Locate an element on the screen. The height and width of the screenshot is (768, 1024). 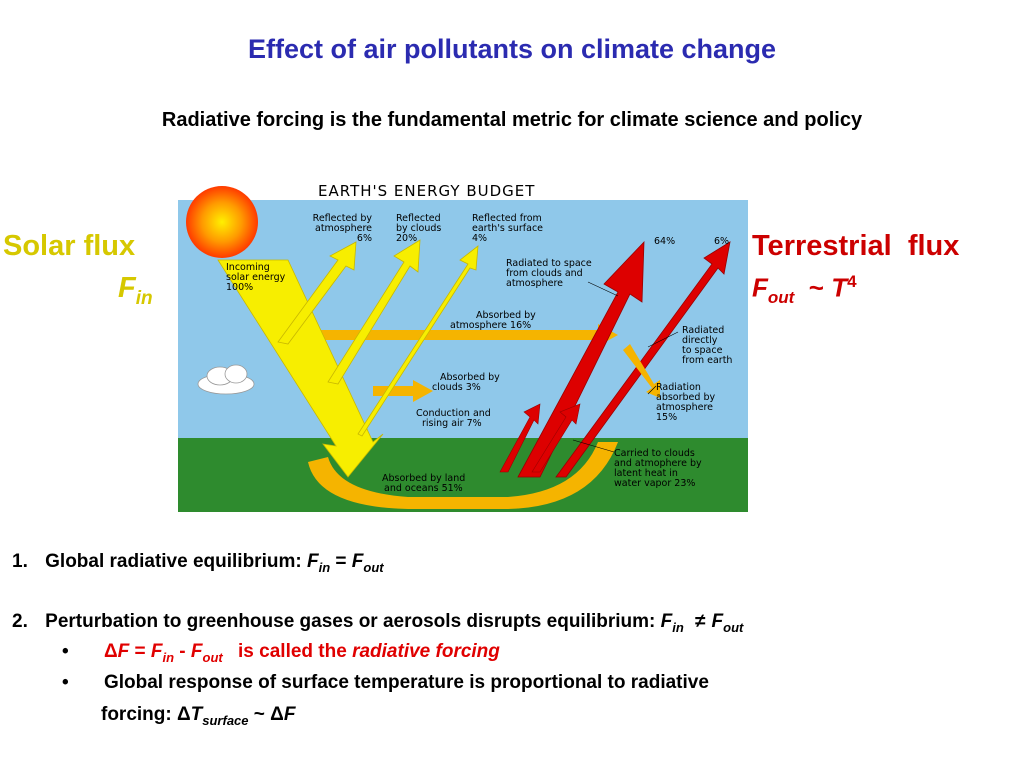
absorbed-atmosphere-label: Absorbed by atmosphere 16% is located at coordinates (493, 320).